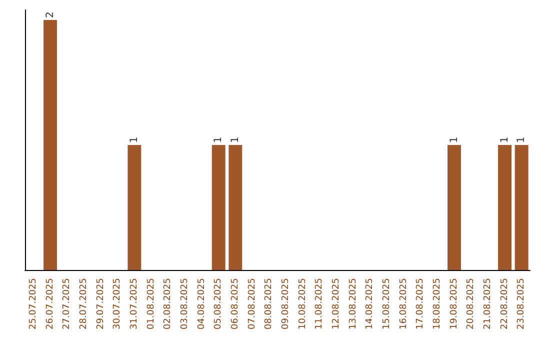 Image resolution: width=540 pixels, height=340 pixels. I want to click on x-tick-label: 05.08.2025, so click(219, 304).